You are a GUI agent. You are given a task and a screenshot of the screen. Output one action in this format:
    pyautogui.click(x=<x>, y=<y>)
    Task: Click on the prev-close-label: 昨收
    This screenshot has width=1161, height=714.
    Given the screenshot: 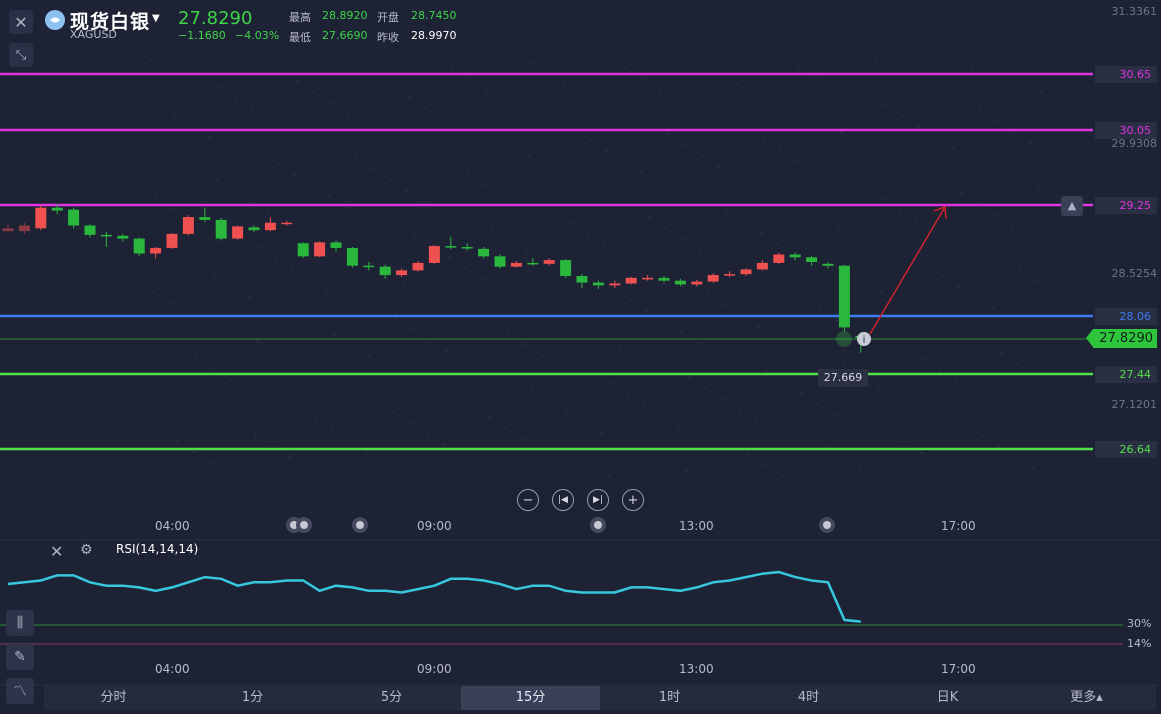 What is the action you would take?
    pyautogui.click(x=388, y=37)
    